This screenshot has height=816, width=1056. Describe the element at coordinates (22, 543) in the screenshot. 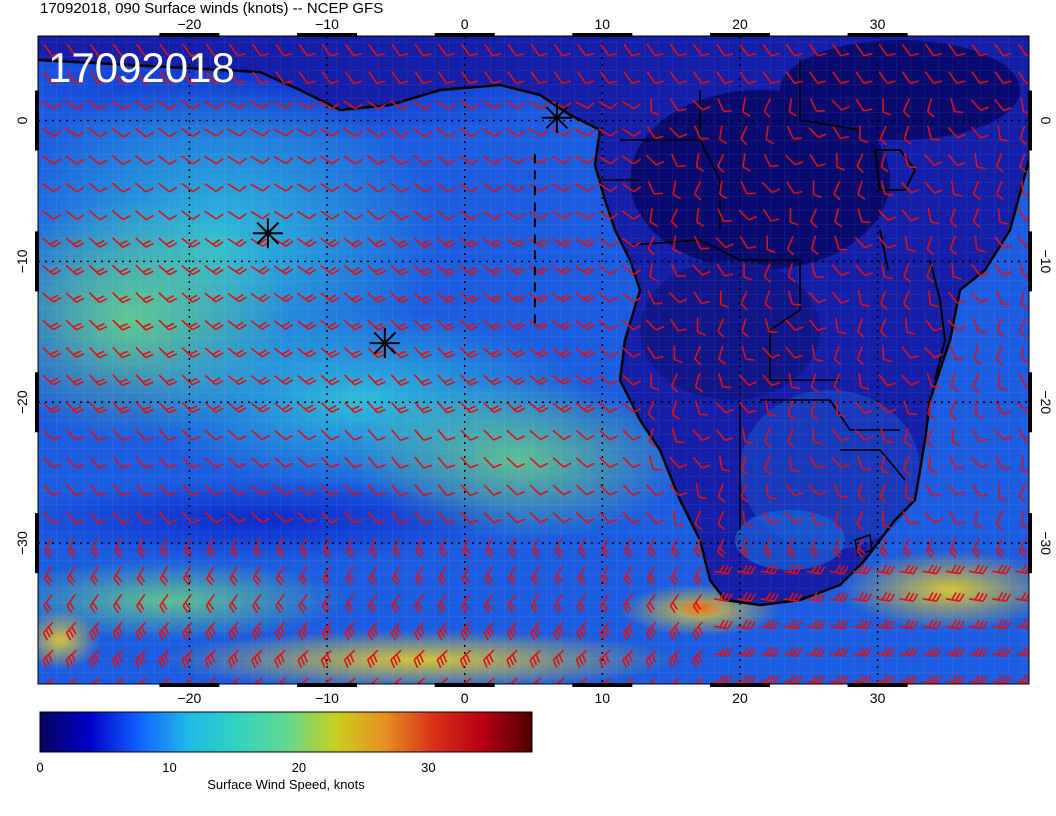

I see `lat-tick-label-left: −30` at that location.